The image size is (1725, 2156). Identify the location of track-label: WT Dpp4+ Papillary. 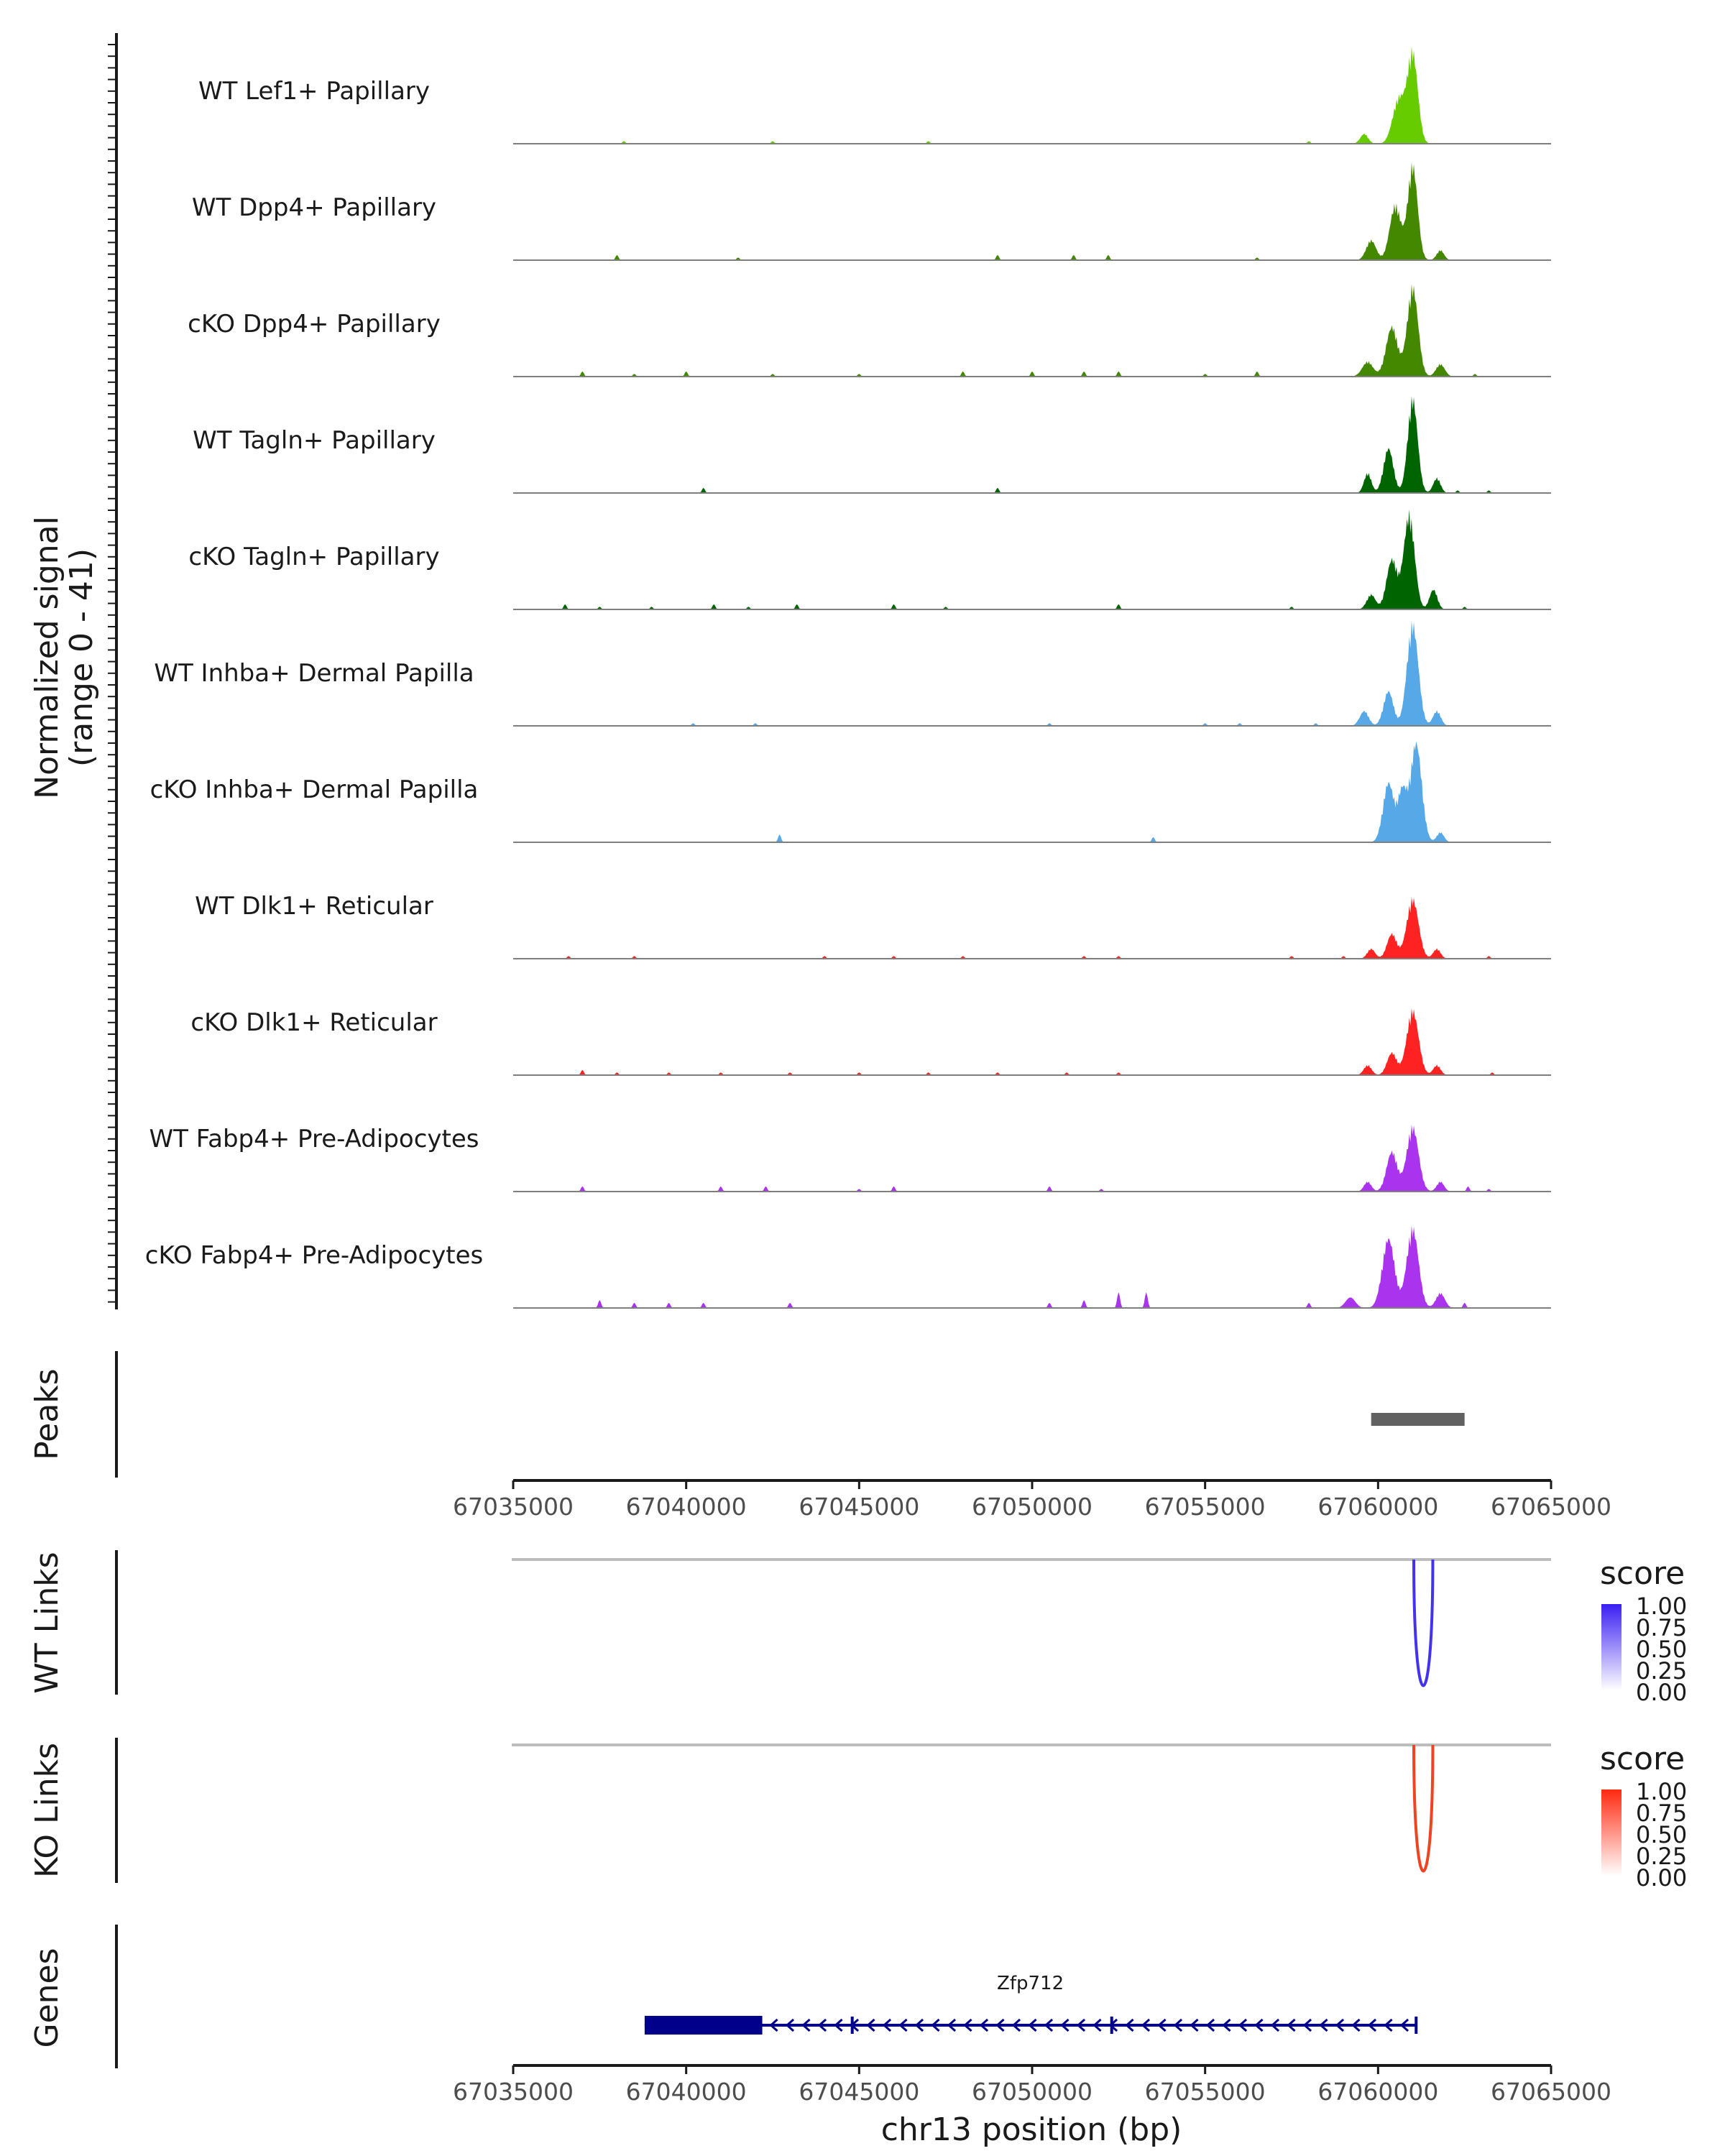
(314, 208).